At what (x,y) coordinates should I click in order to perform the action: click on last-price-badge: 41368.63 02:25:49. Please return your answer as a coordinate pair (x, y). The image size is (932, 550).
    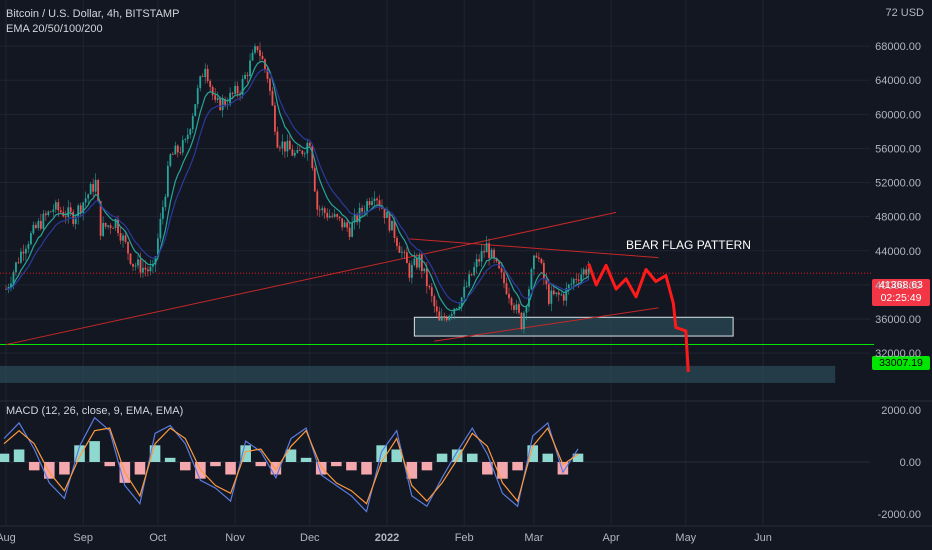
    Looking at the image, I should click on (901, 292).